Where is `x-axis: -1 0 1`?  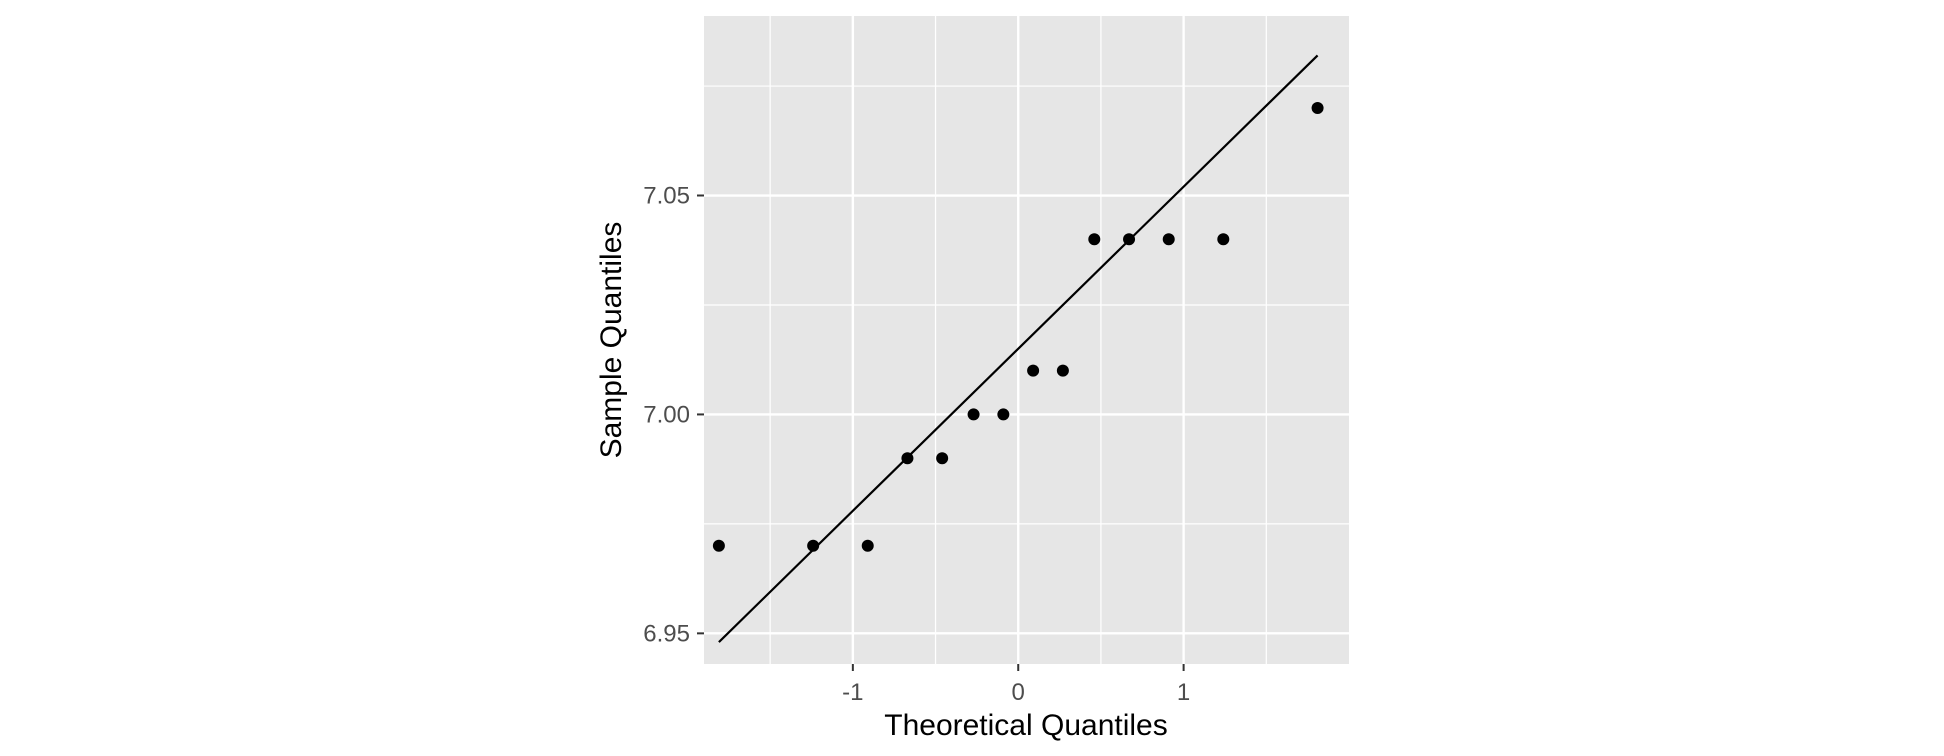
x-axis: -1 0 1 is located at coordinates (1016, 685).